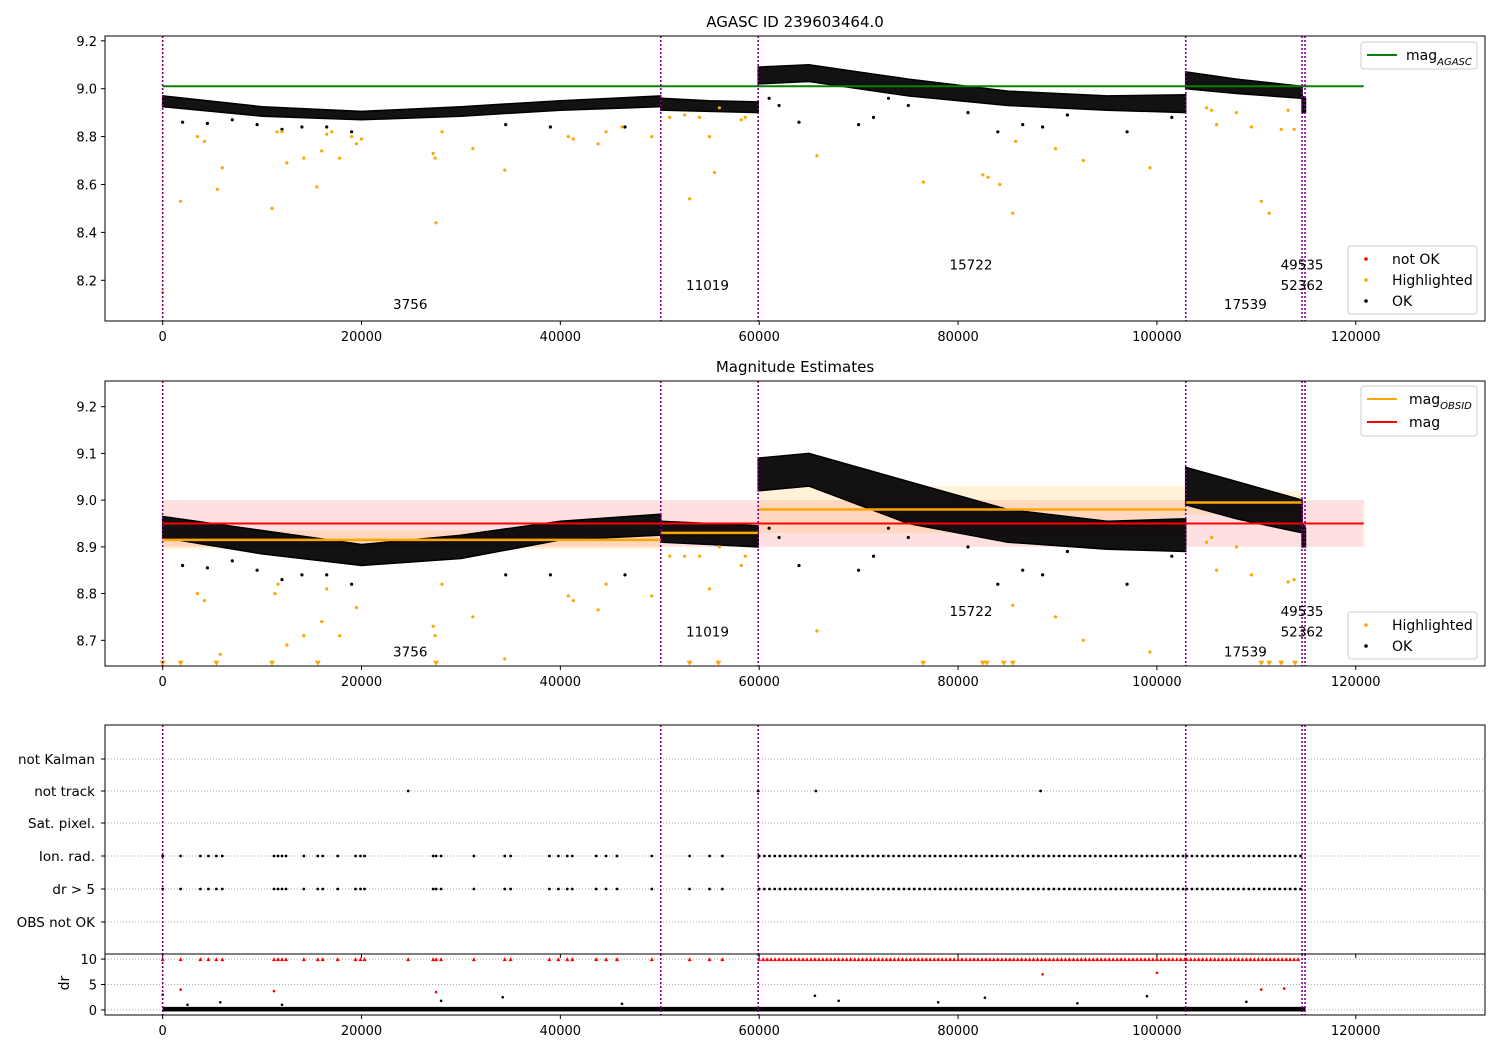 The height and width of the screenshot is (1050, 1500). Describe the element at coordinates (1284, 988) in the screenshot. I see `dr-point-not-ok` at that location.